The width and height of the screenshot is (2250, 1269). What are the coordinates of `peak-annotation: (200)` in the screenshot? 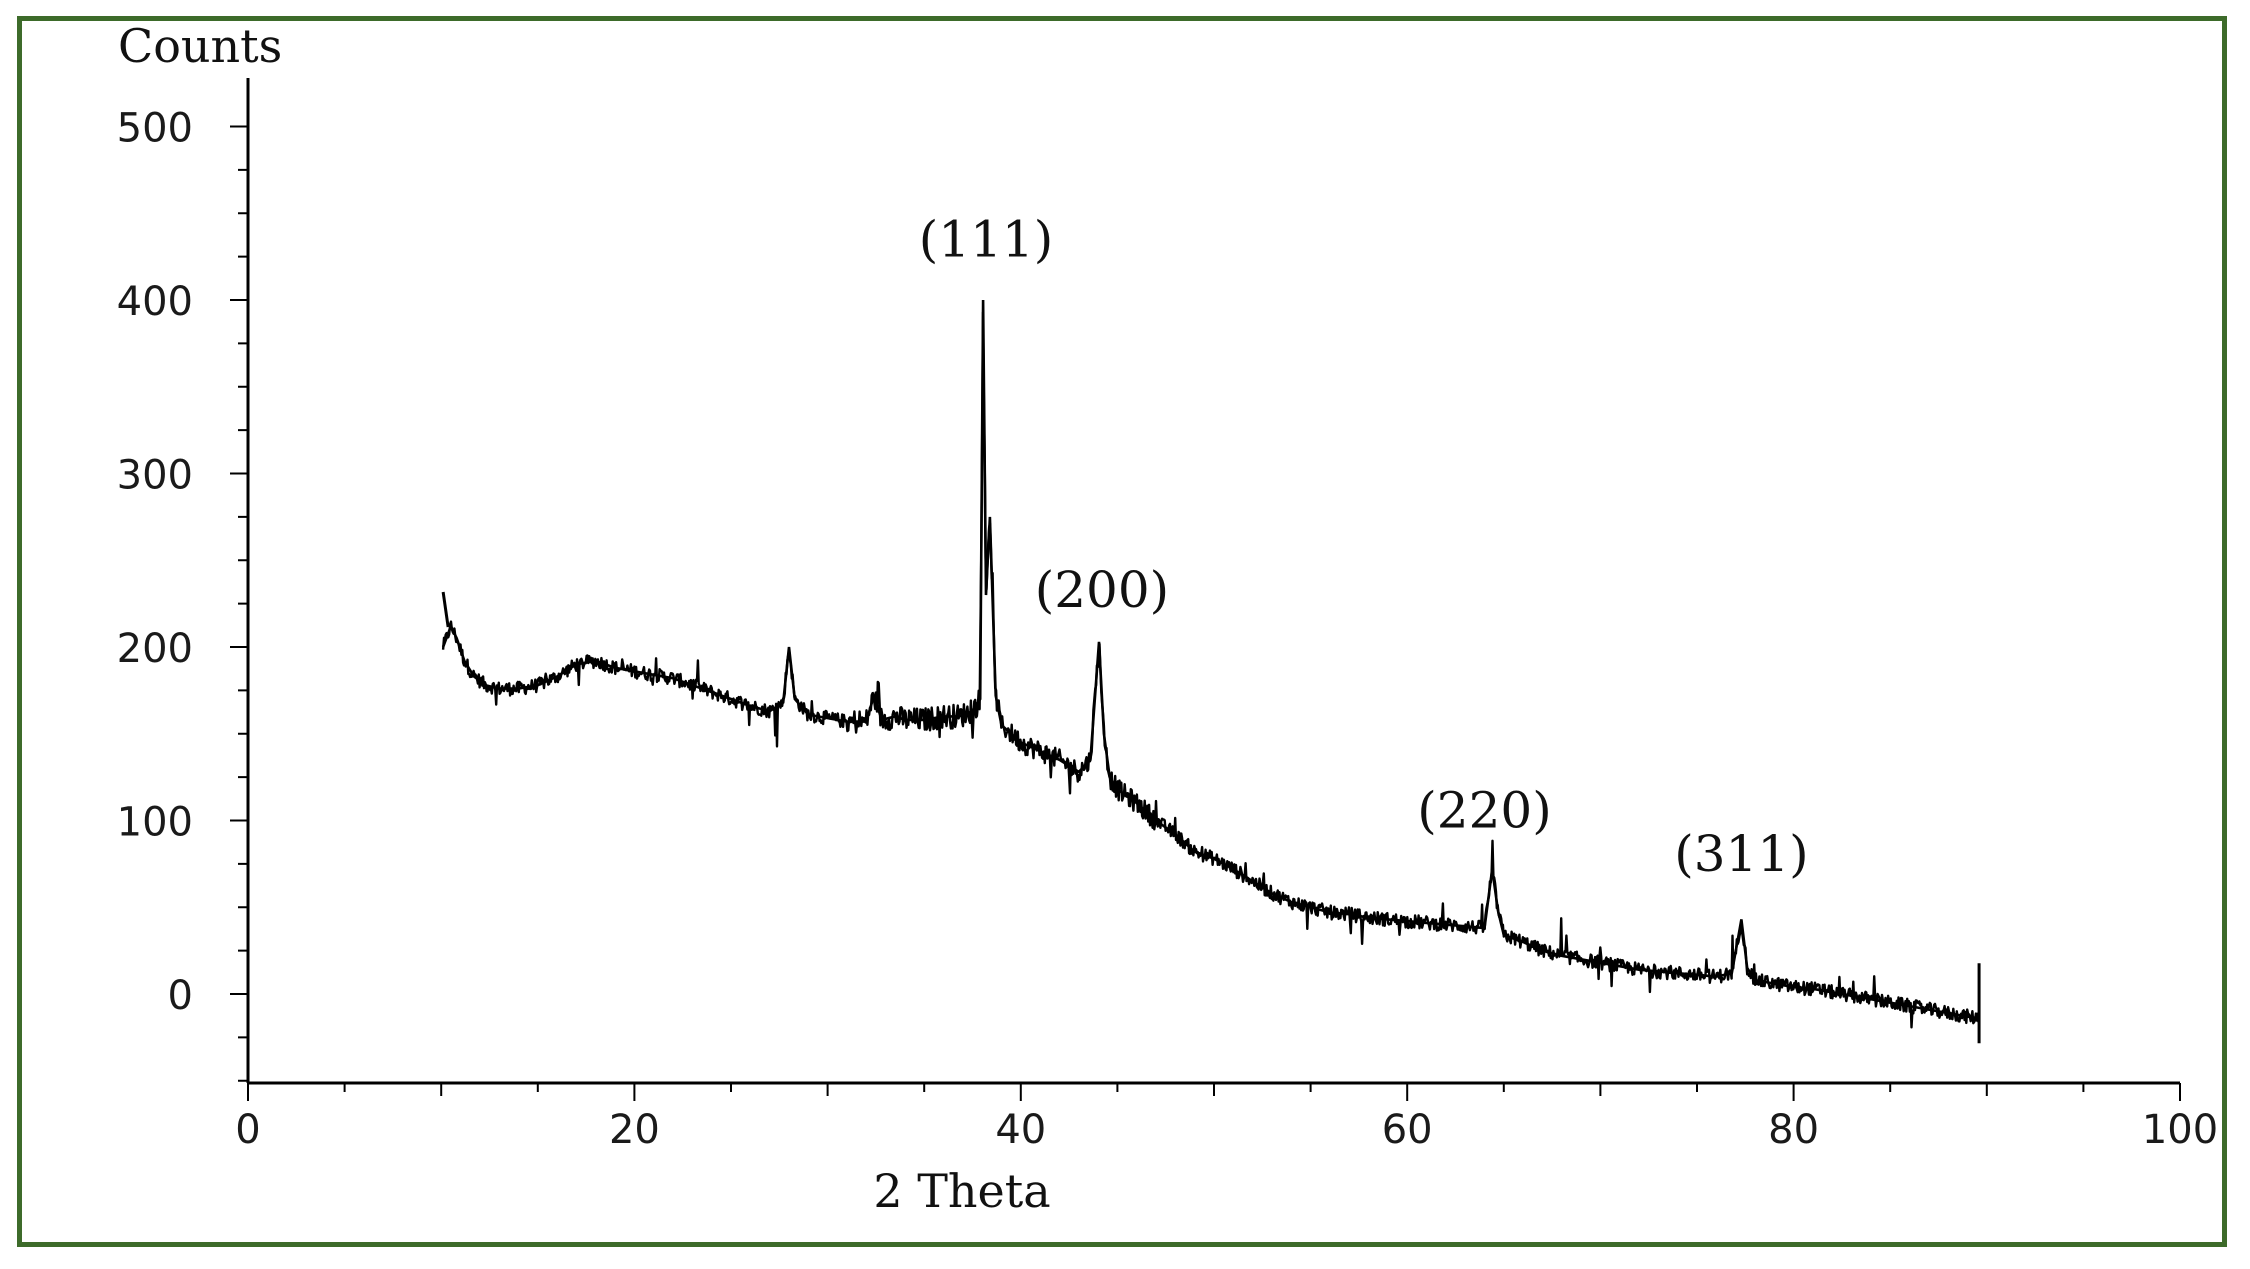 It's located at (1102, 590).